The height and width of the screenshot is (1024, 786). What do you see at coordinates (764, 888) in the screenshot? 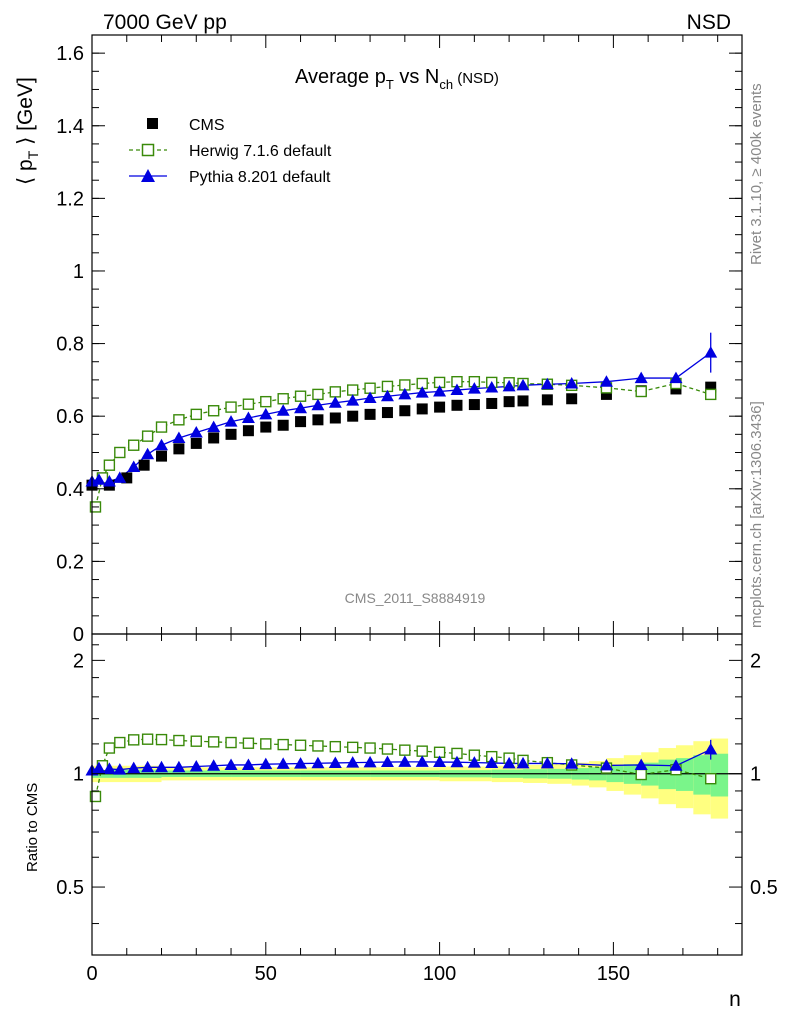
I see `ratio-y-tick-label-right: 0.5` at bounding box center [764, 888].